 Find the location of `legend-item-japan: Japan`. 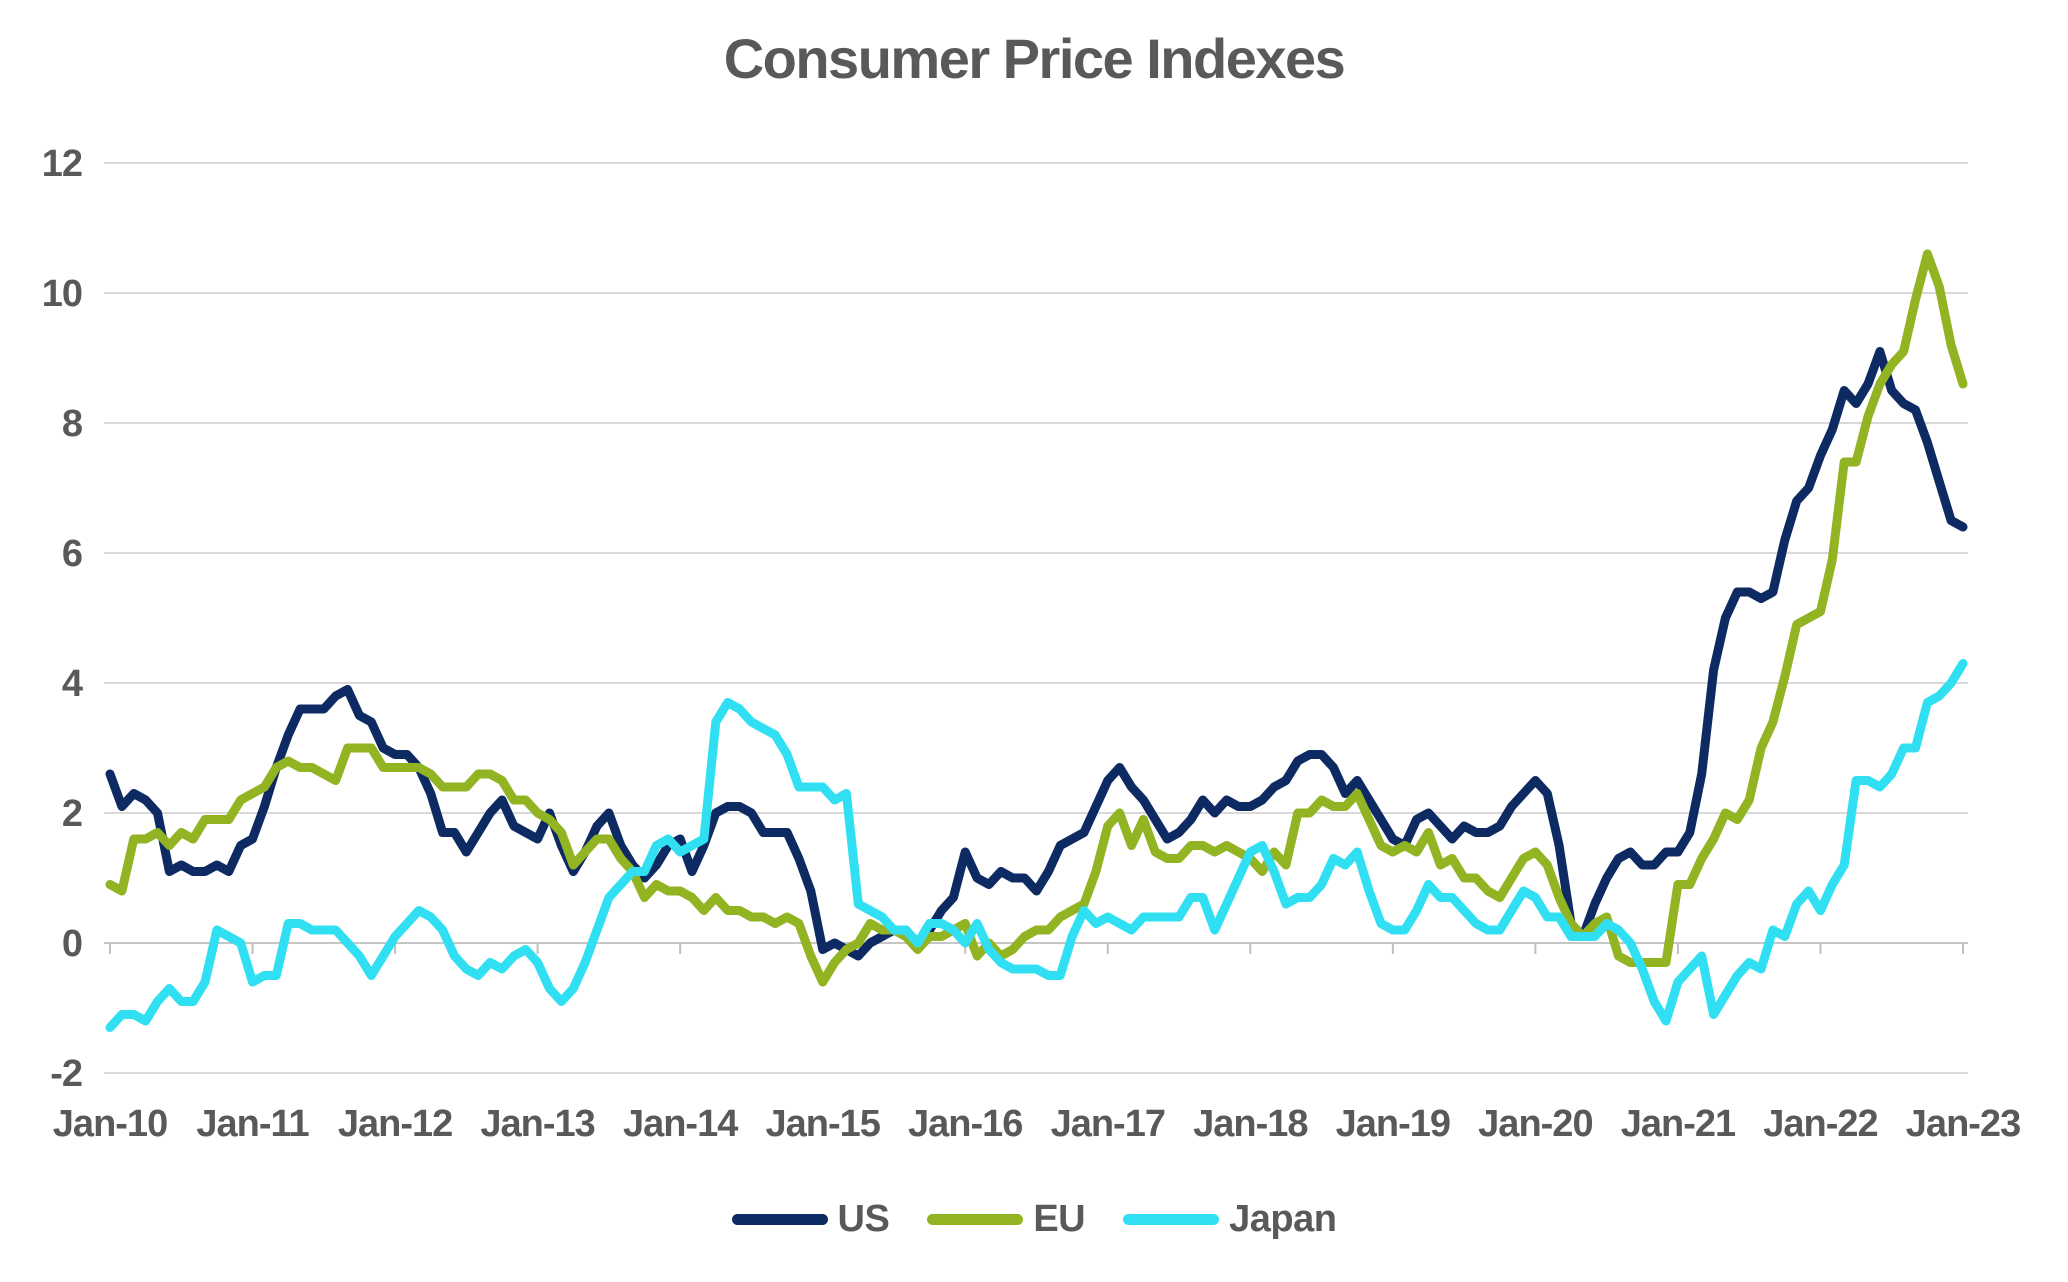

legend-item-japan: Japan is located at coordinates (1230, 1219).